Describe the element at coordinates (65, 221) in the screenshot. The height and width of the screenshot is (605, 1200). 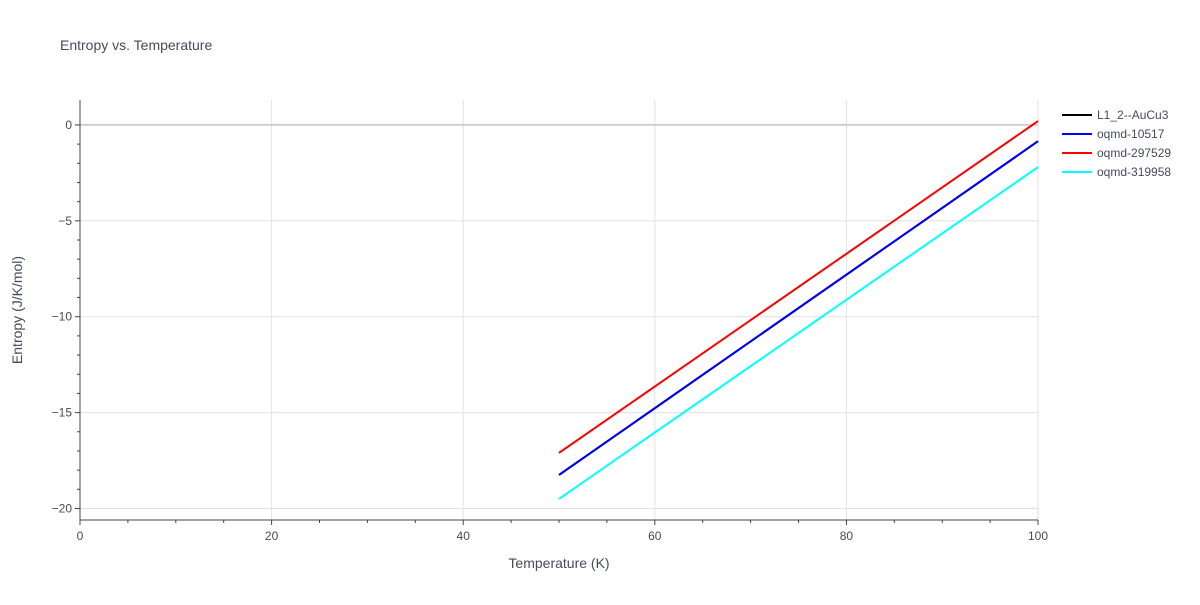
I see `y-tick-label: −5` at that location.